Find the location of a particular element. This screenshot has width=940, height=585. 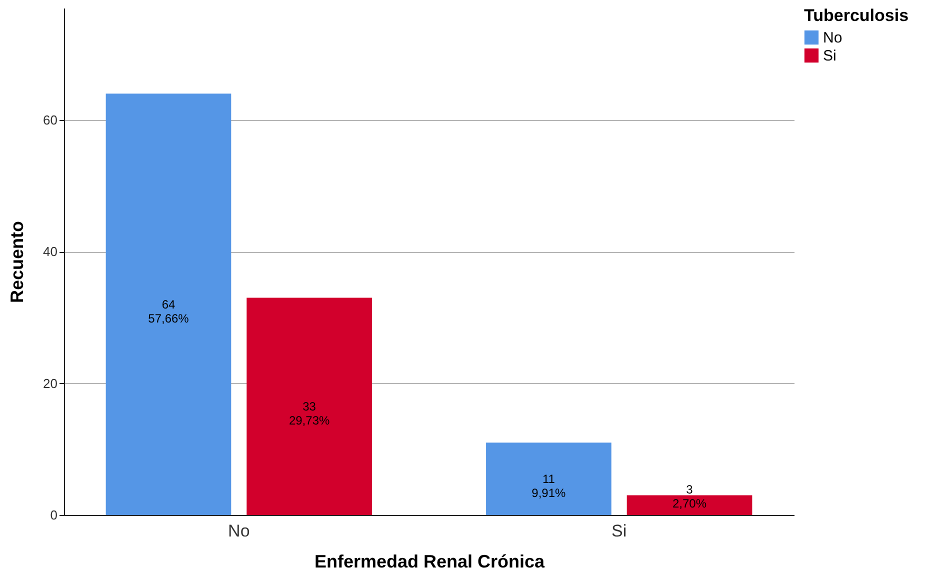

legend-title: Tuberculosis is located at coordinates (856, 15).